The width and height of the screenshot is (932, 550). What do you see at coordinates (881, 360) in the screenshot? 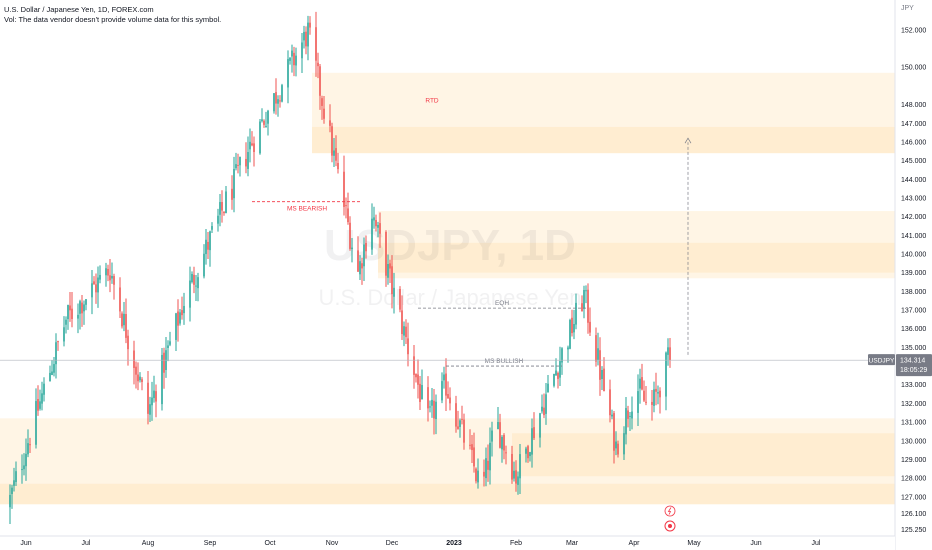
I see `symbol-tag` at bounding box center [881, 360].